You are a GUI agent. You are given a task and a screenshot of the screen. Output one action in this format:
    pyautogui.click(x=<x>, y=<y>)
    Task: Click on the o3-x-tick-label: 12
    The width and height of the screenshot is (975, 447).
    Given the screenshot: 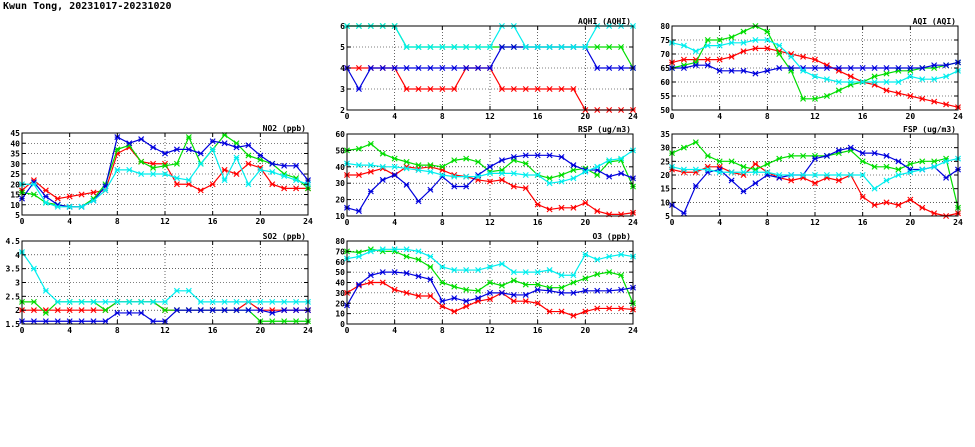 What is the action you would take?
    pyautogui.click(x=490, y=330)
    